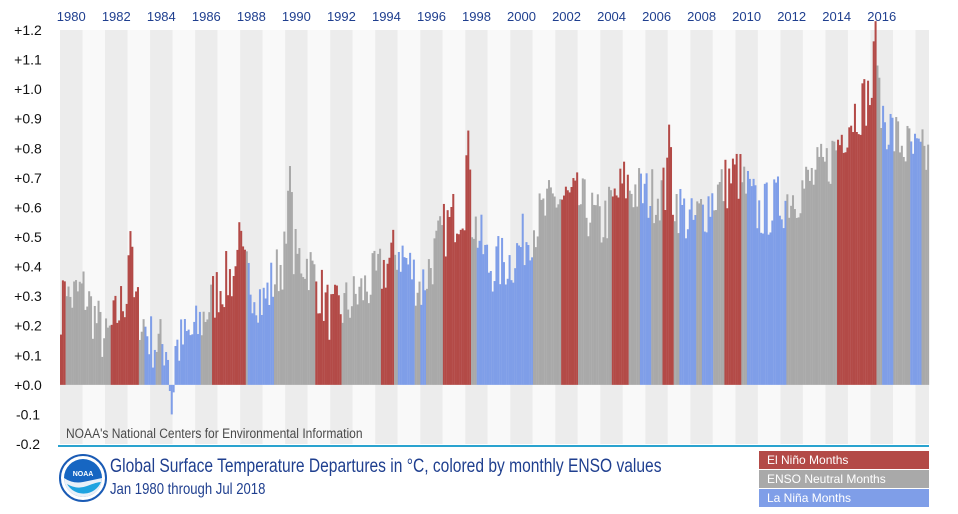 The image size is (958, 514). I want to click on legend-la-nina: La Niña Months, so click(844, 498).